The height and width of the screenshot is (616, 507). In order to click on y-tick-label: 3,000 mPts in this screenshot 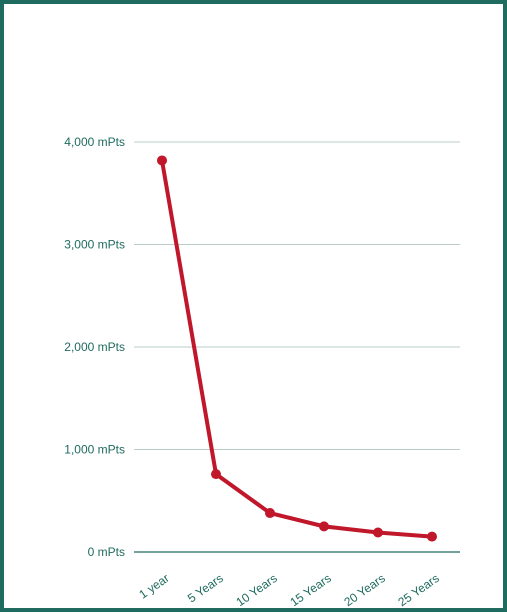, I will do `click(94, 245)`.